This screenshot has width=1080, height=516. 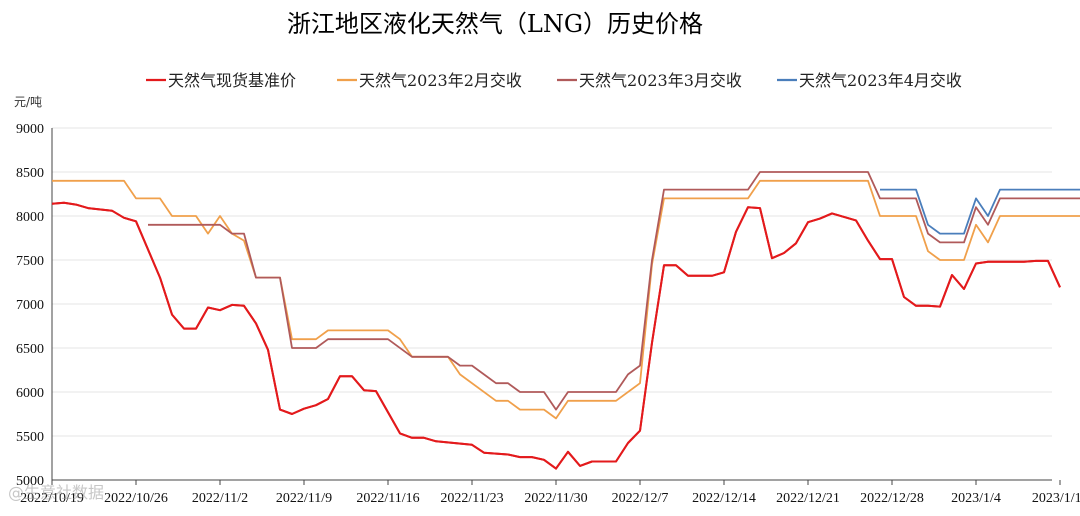 What do you see at coordinates (976, 498) in the screenshot?
I see `x-tick-label: 2023/1/4` at bounding box center [976, 498].